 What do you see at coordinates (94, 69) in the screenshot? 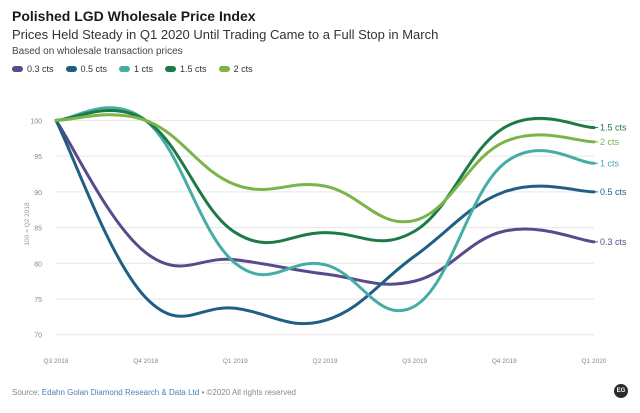
I see `legend-label: 0.5 cts` at bounding box center [94, 69].